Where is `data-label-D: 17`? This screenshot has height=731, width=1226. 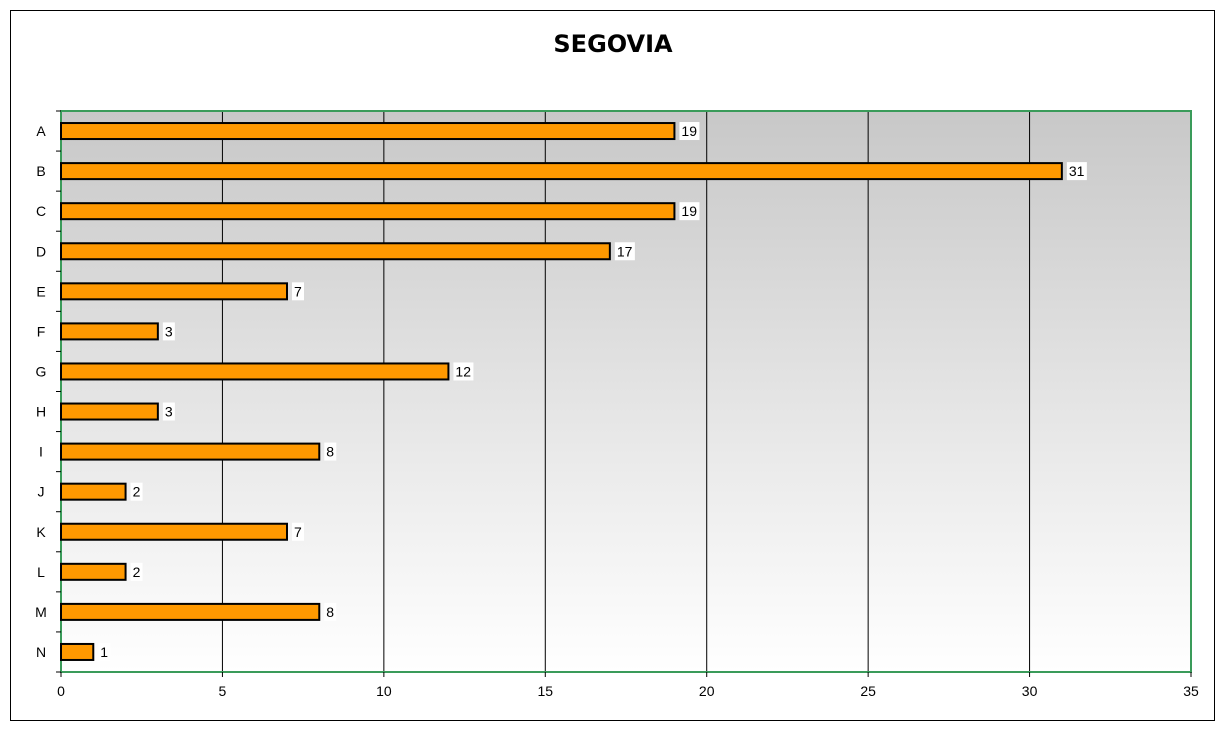
data-label-D: 17 is located at coordinates (625, 251).